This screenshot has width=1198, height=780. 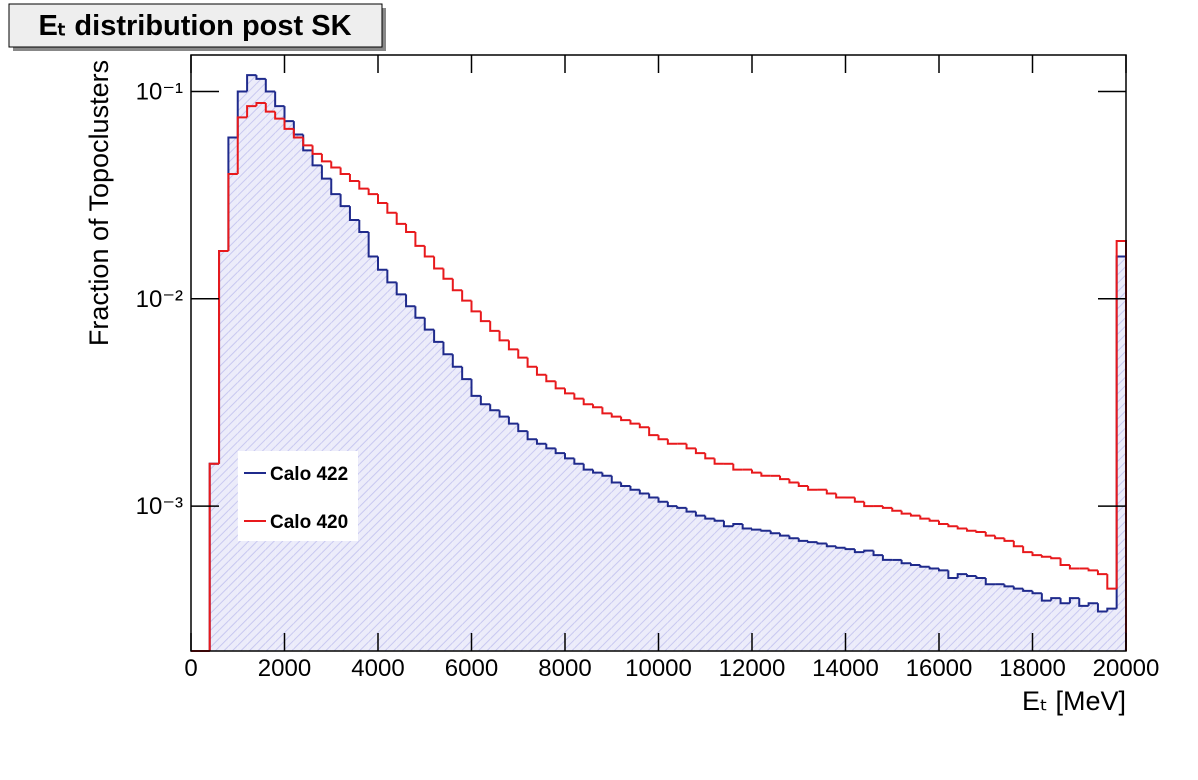 I want to click on y-tick-label: 10⁻³, so click(x=159, y=506).